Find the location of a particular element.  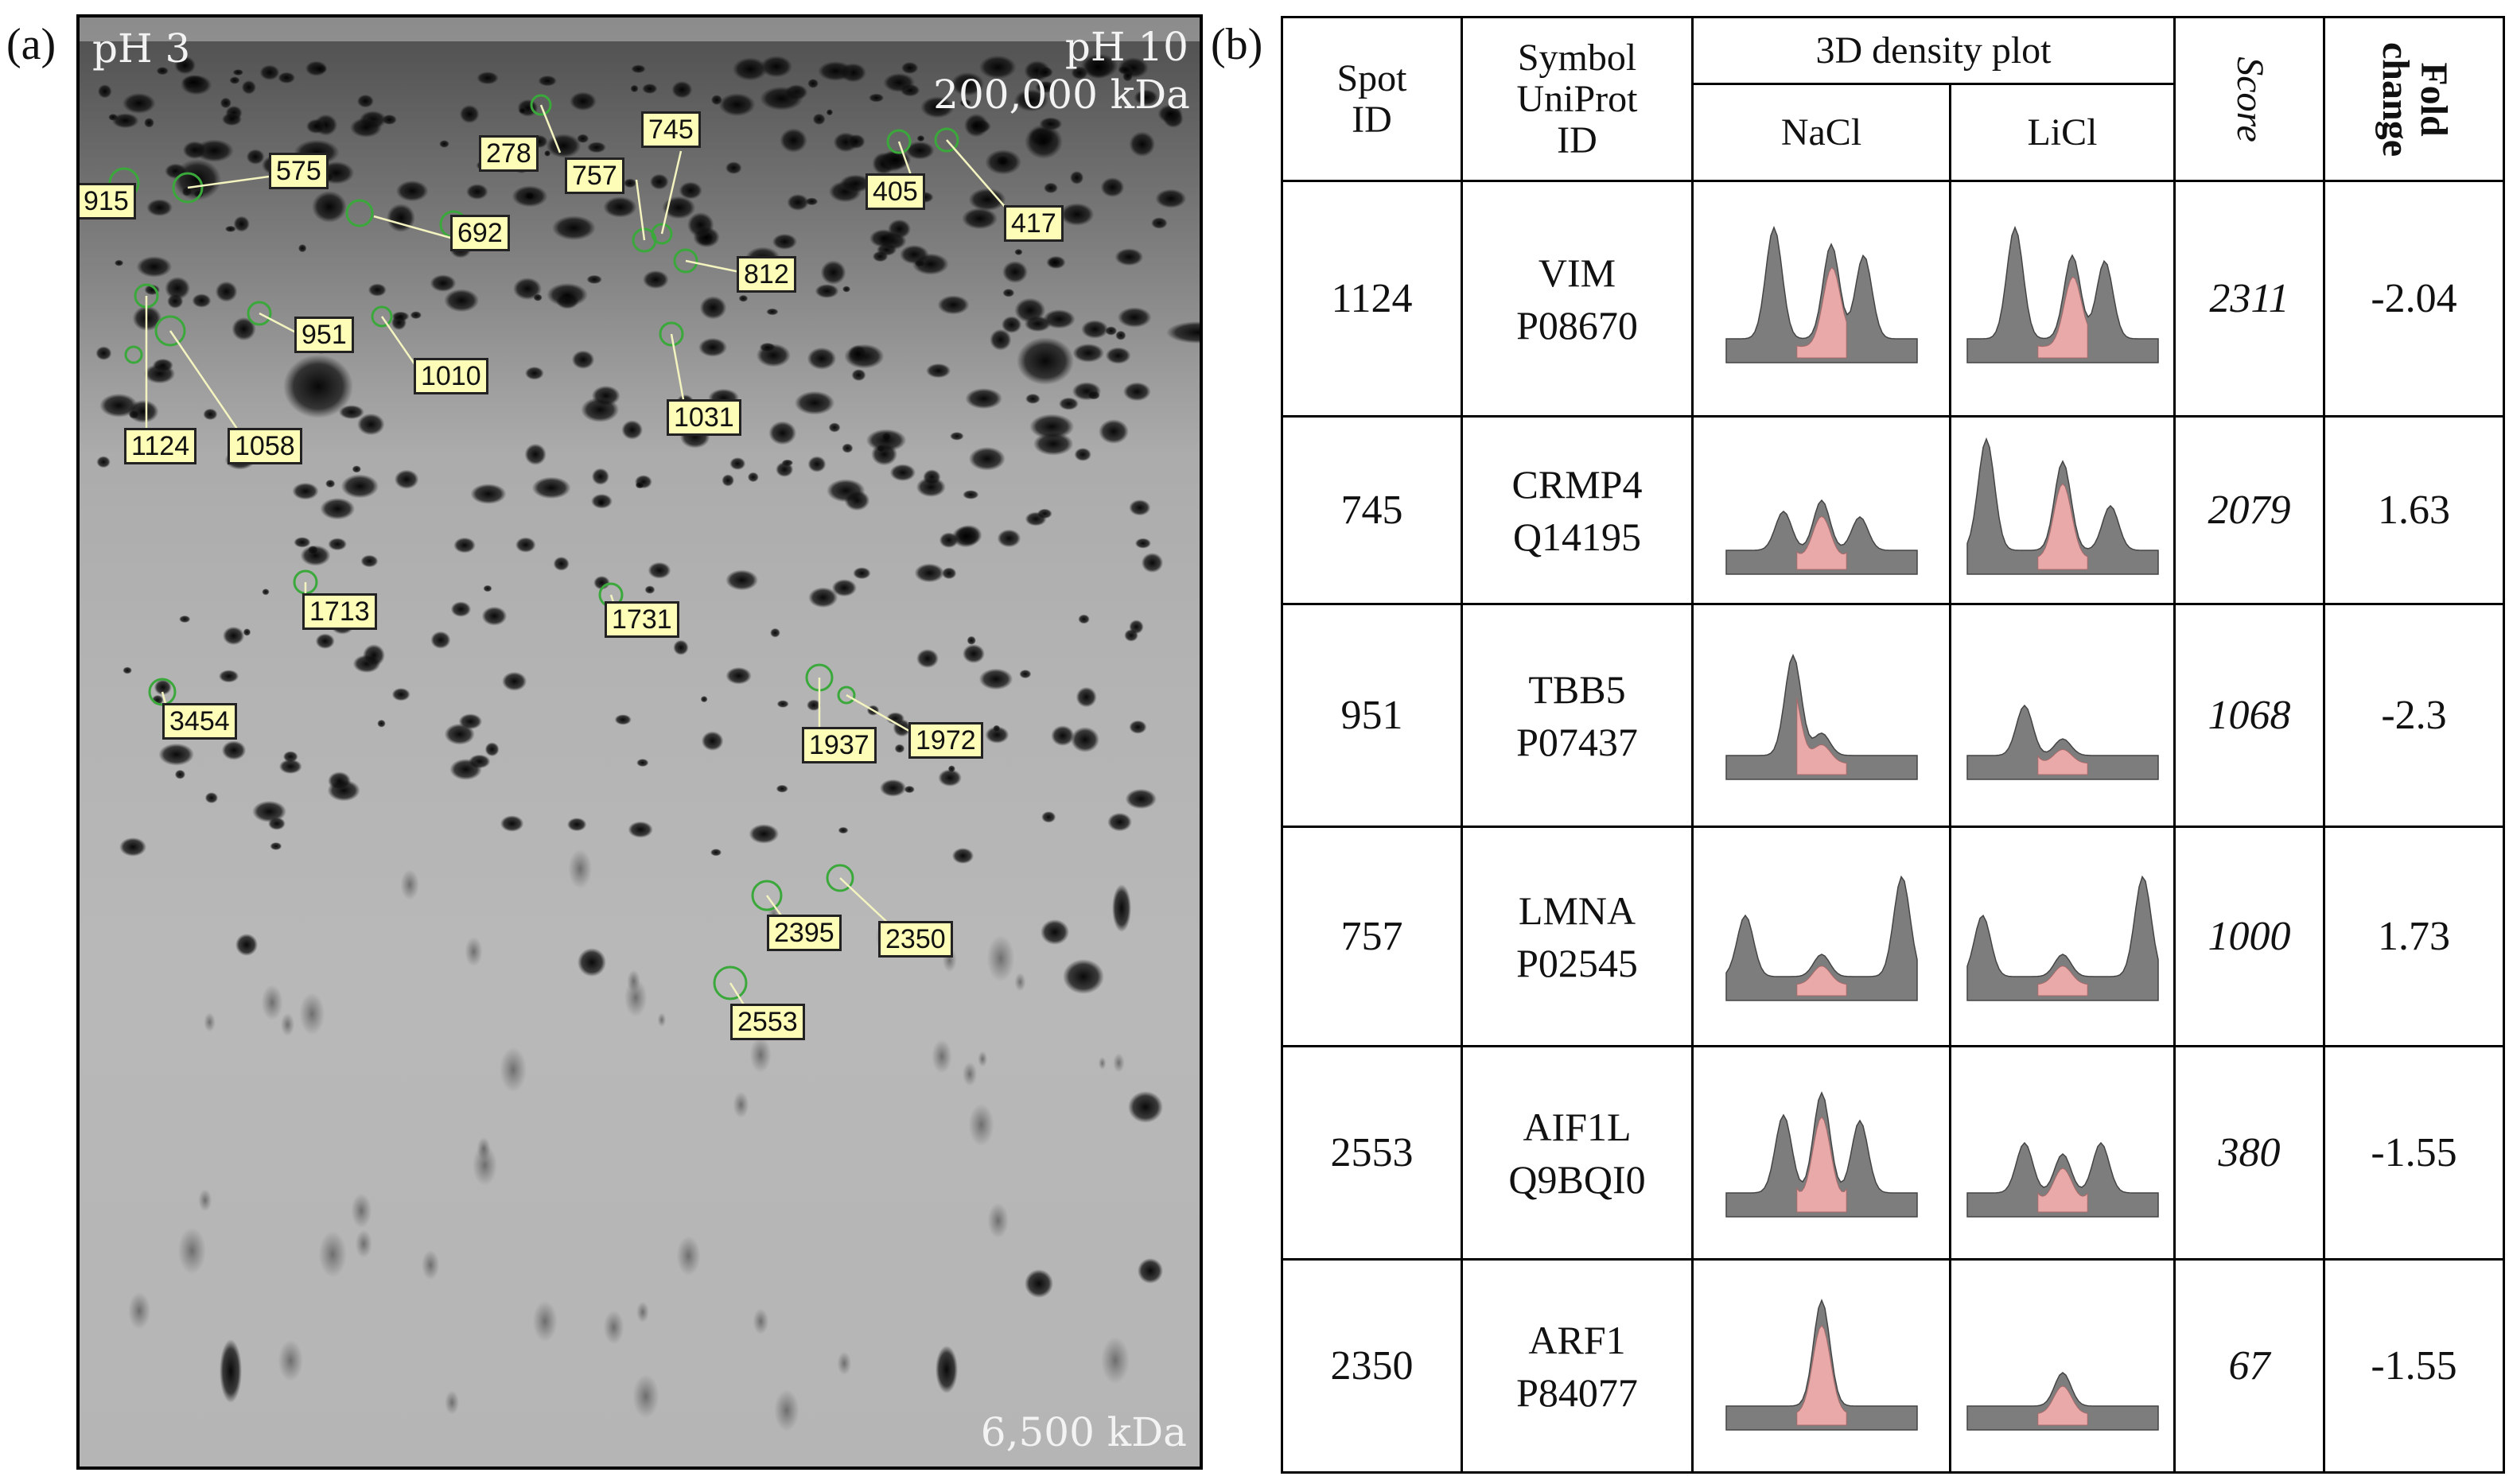

spot-id-cell: 2350 is located at coordinates (1372, 1366).